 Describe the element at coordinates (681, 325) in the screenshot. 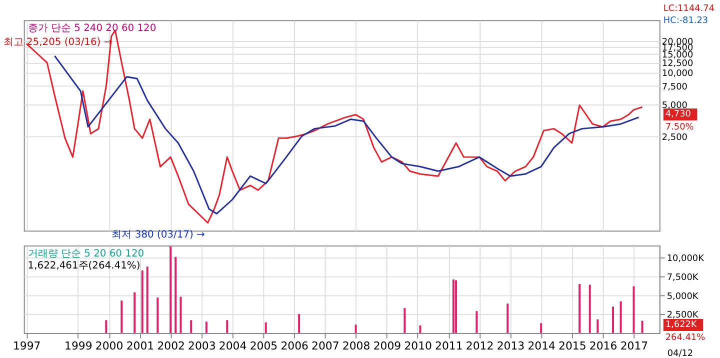

I see `text: 1,622K` at that location.